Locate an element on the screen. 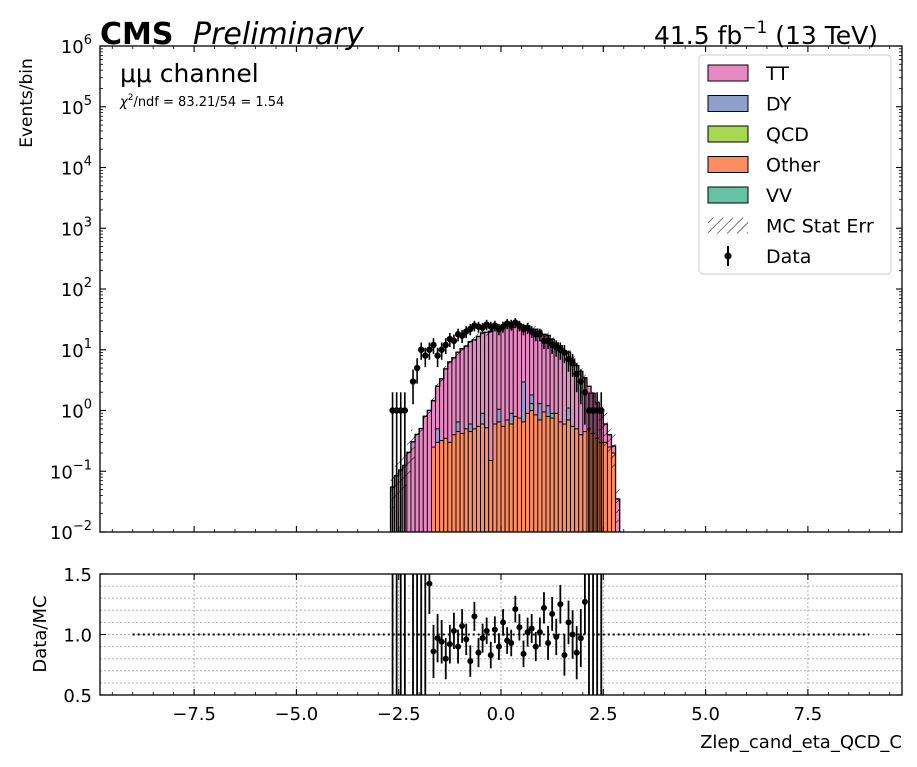 This screenshot has height=767, width=917. lumi-prefix: 41.5 fb is located at coordinates (698, 35).